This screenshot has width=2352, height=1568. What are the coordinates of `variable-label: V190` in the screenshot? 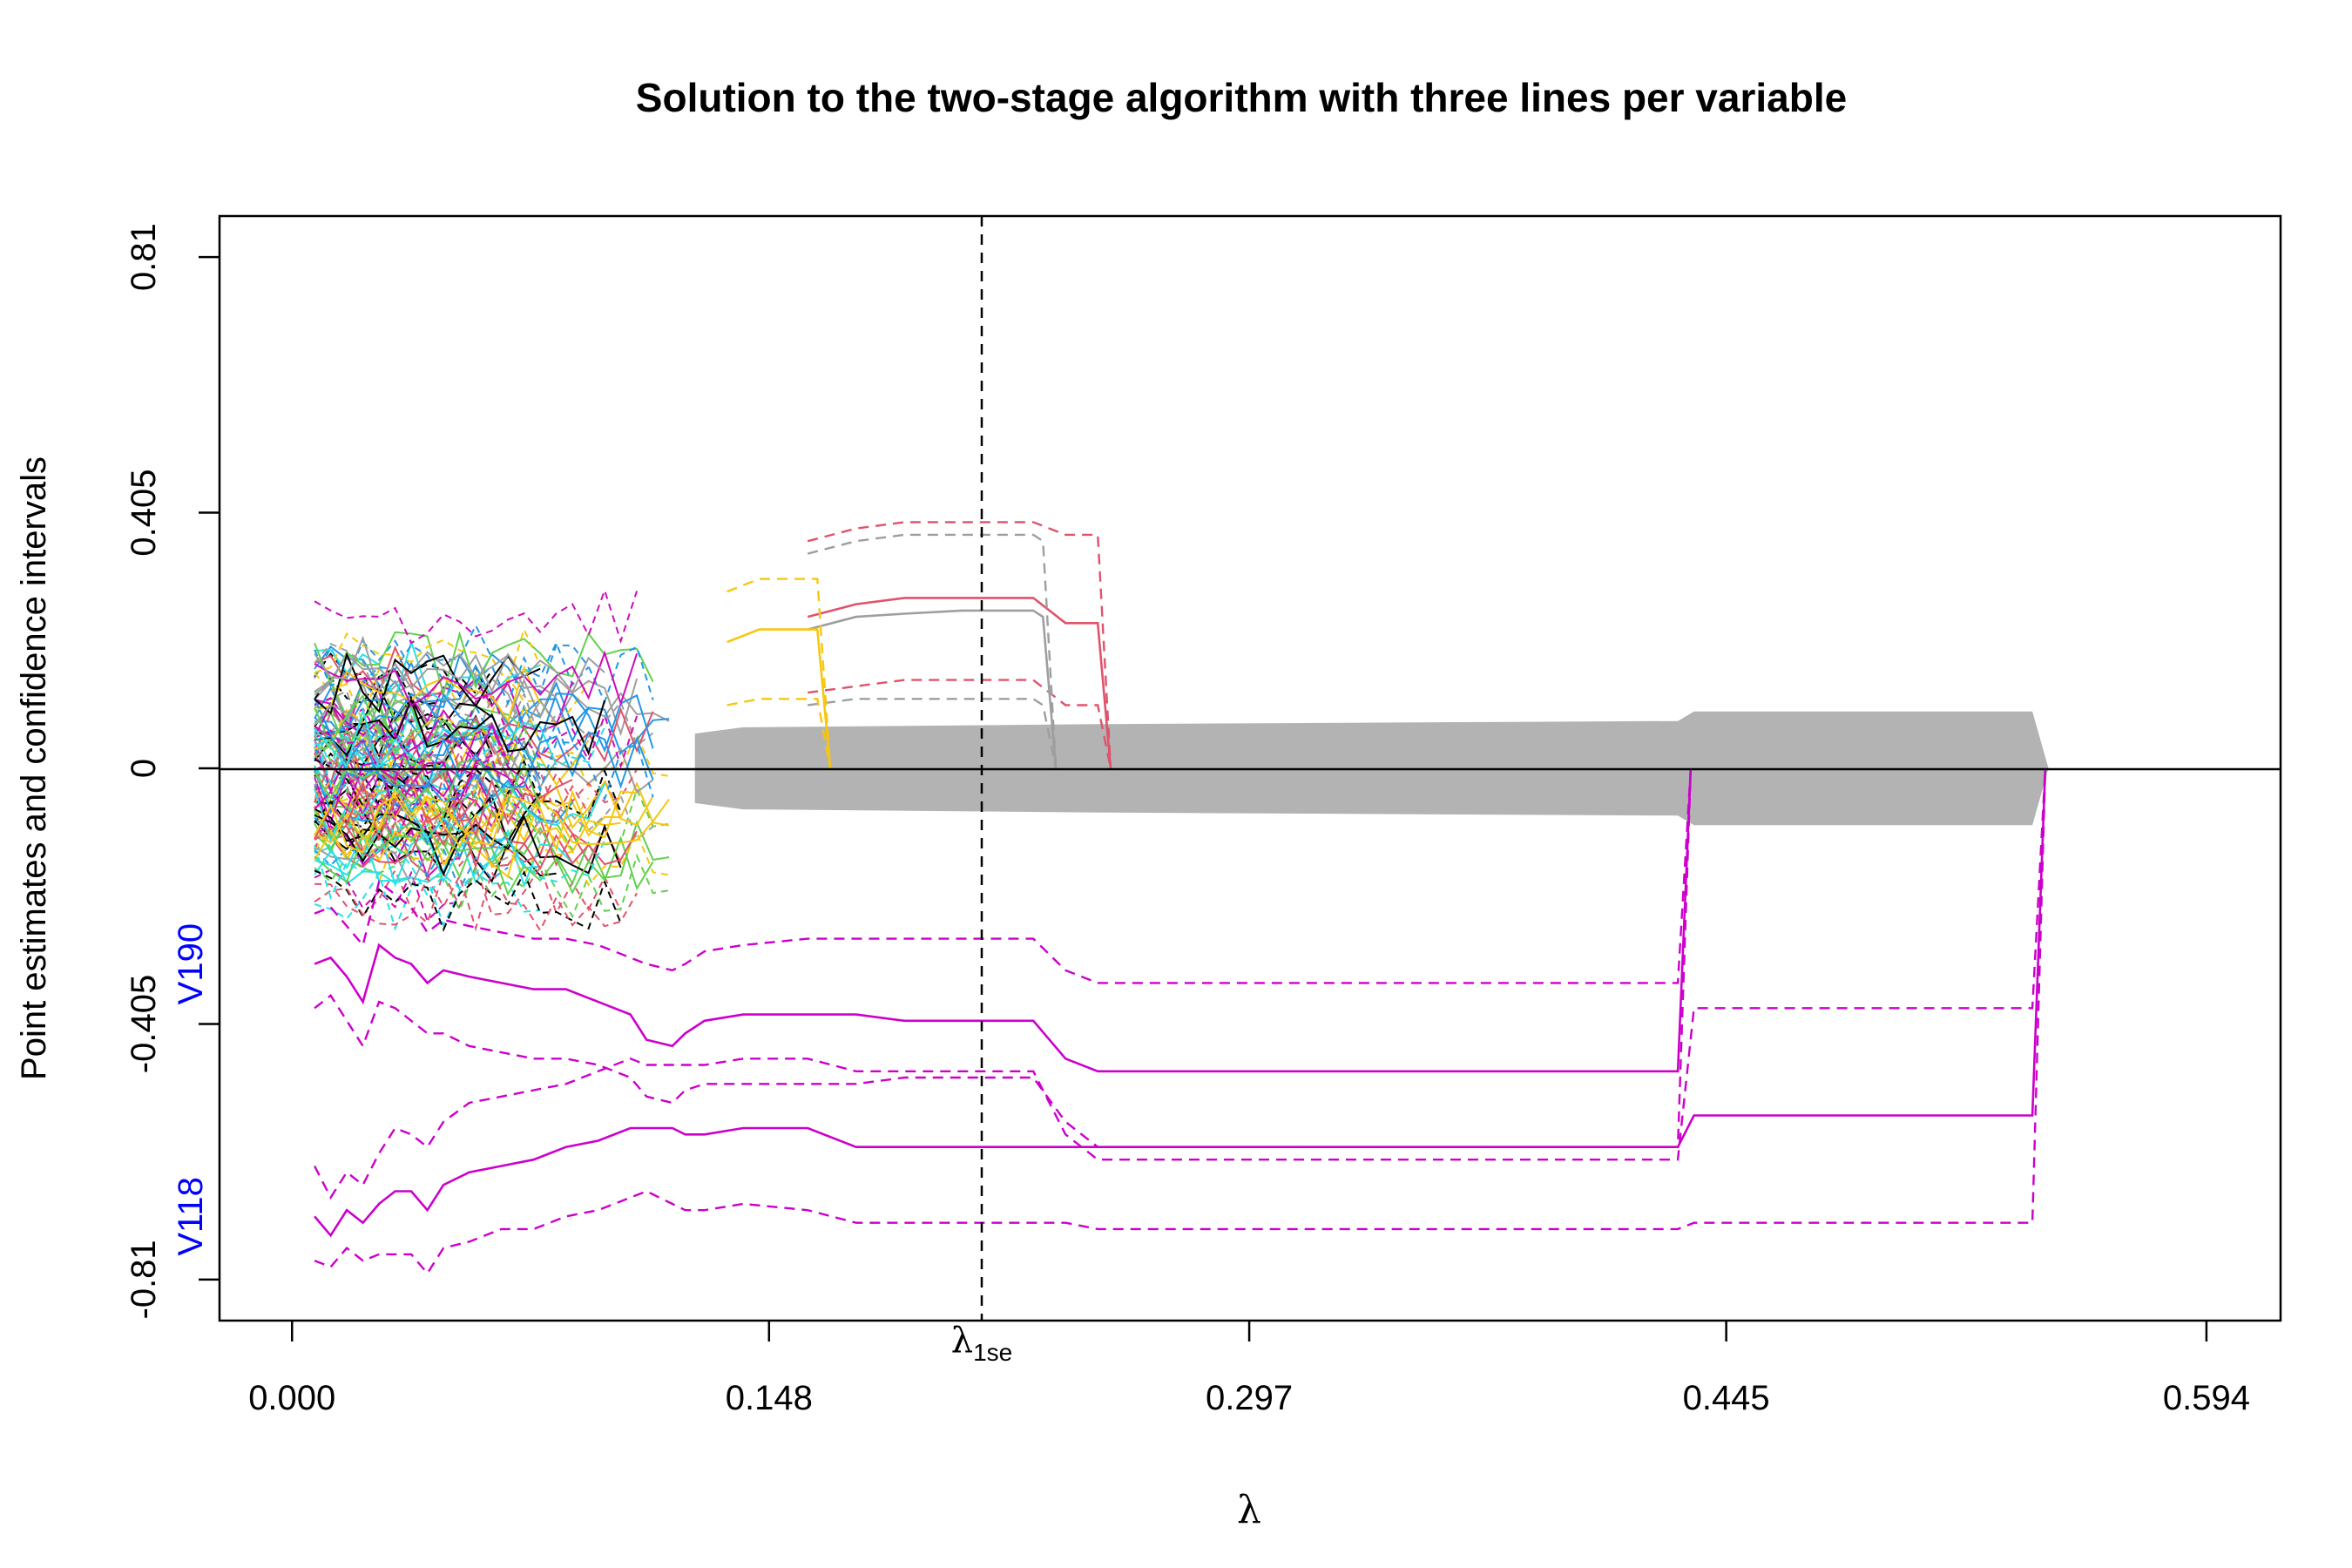 It's located at (191, 964).